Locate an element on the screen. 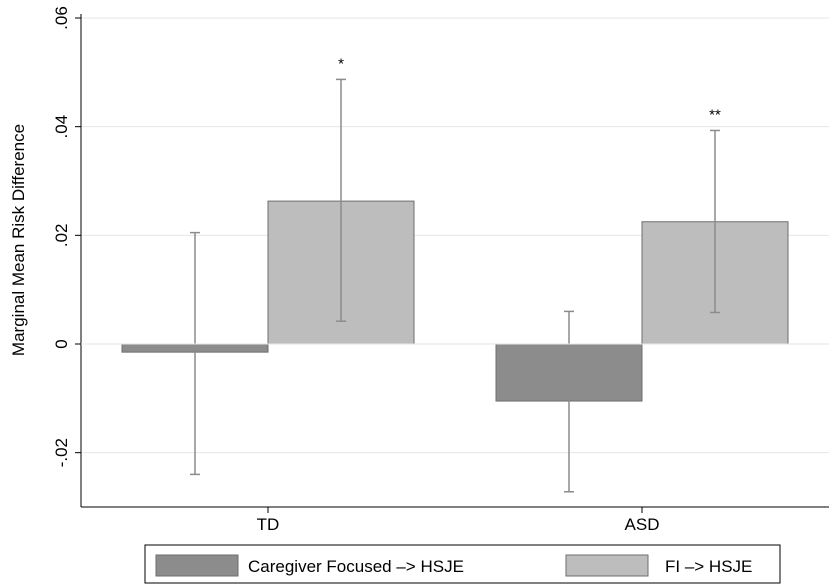  significance-label-td-series-1: * is located at coordinates (341, 63).